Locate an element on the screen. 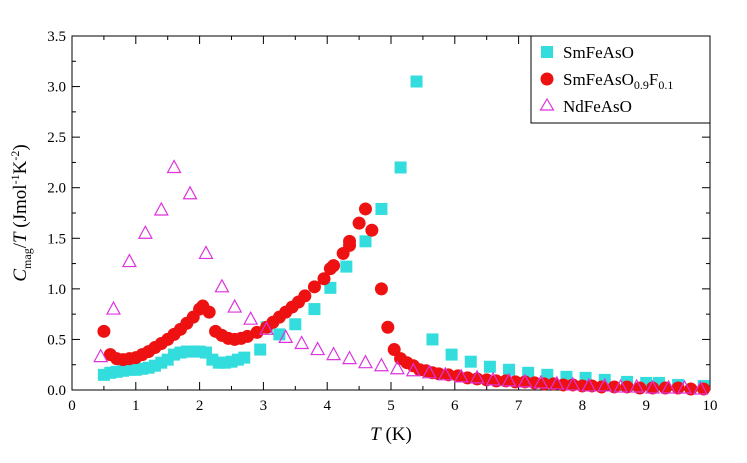  y-tick-label: 0.5 is located at coordinates (56, 340).